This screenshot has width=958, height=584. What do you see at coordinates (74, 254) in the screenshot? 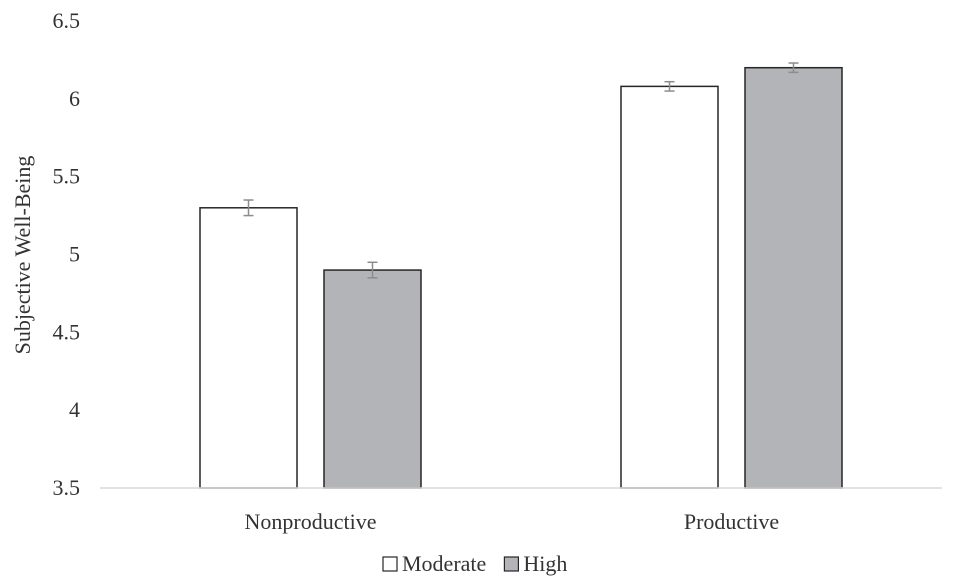
I see `y-tick-label: 5` at bounding box center [74, 254].